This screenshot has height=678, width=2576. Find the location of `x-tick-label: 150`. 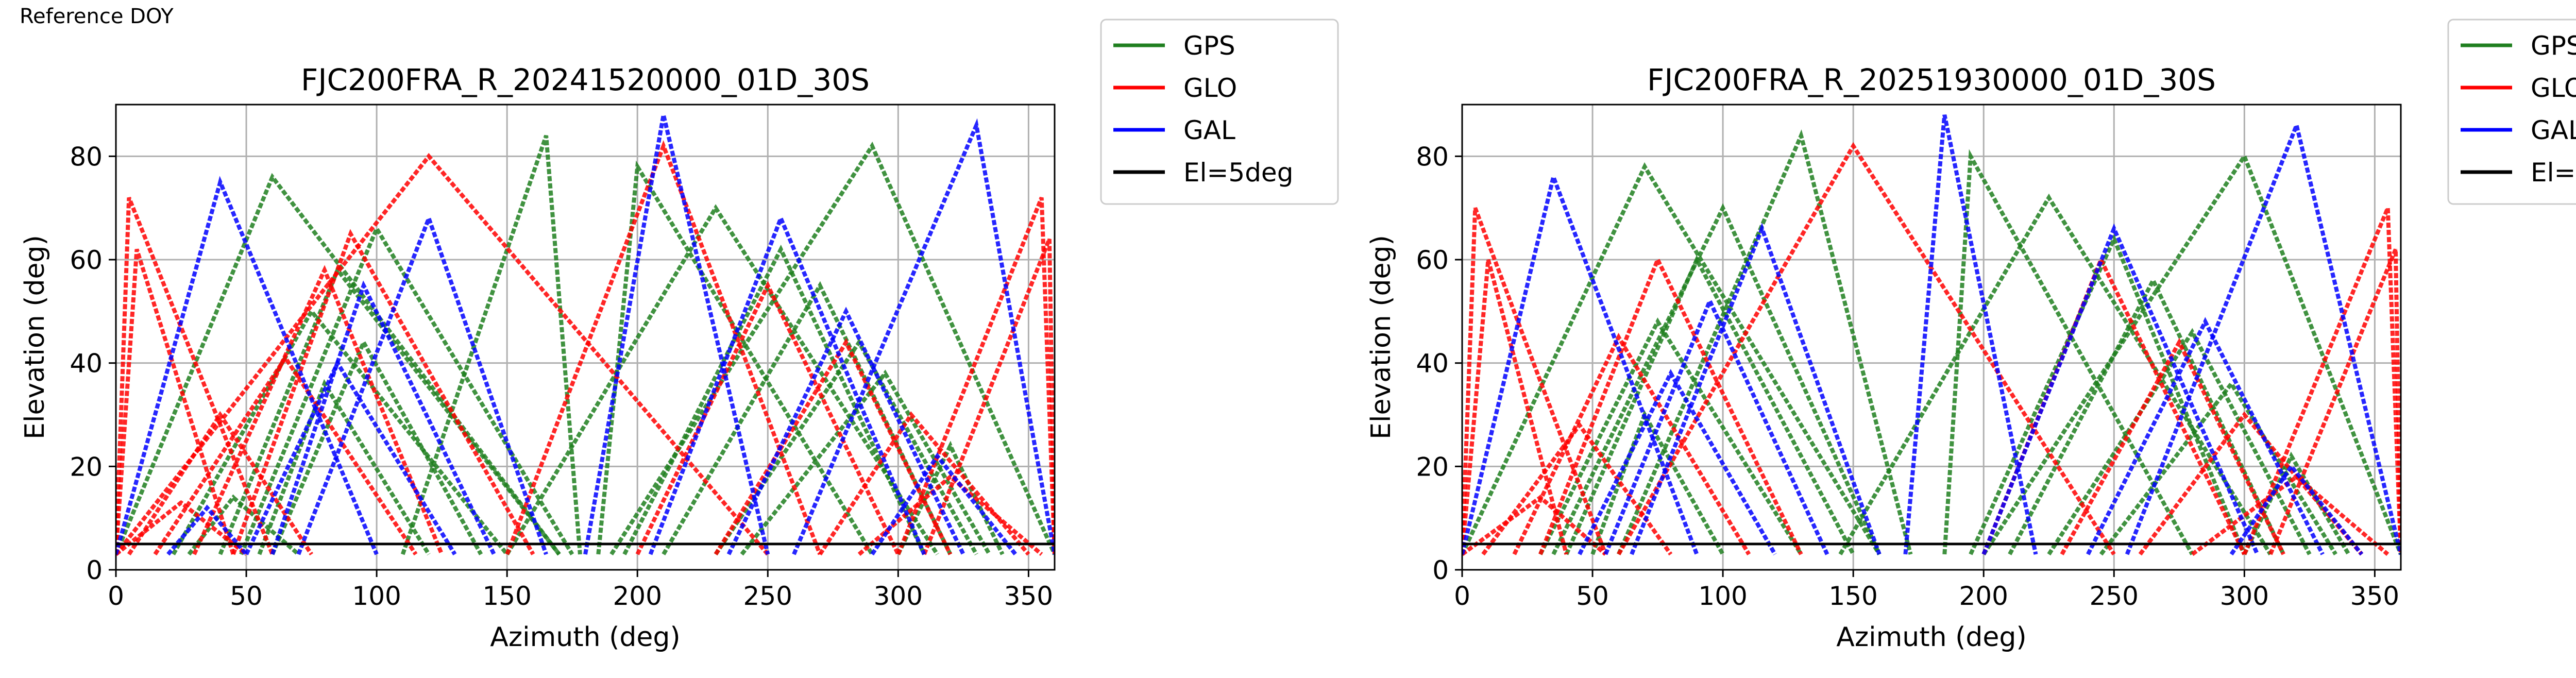

x-tick-label: 150 is located at coordinates (1852, 596).